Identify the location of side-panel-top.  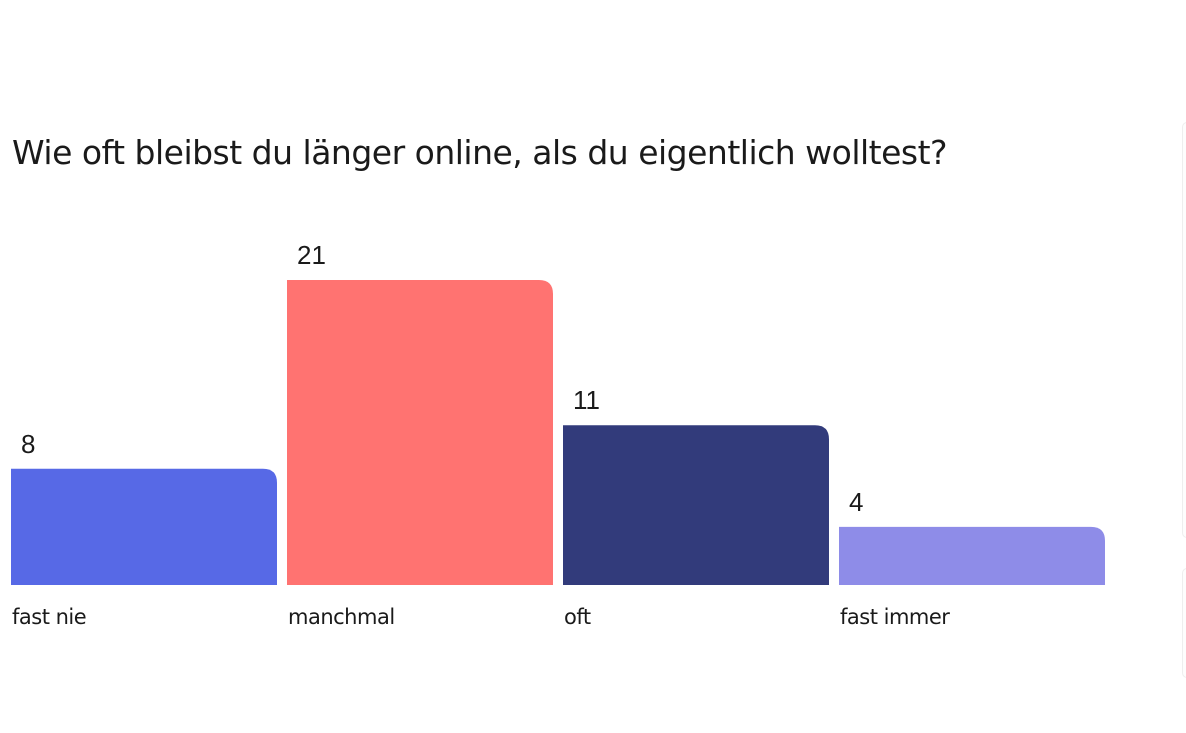
(1184, 330).